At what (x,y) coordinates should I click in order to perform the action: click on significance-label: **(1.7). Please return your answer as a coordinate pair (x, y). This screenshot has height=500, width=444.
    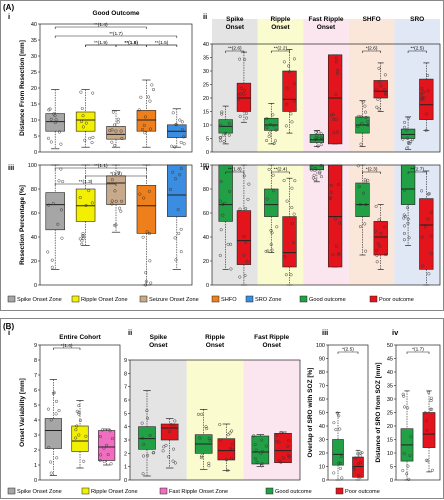
    Looking at the image, I should click on (116, 34).